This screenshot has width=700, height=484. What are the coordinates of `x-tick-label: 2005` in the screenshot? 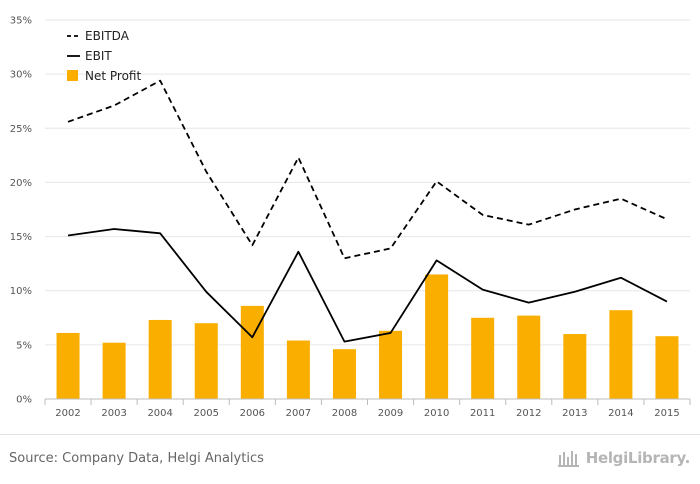 It's located at (206, 413).